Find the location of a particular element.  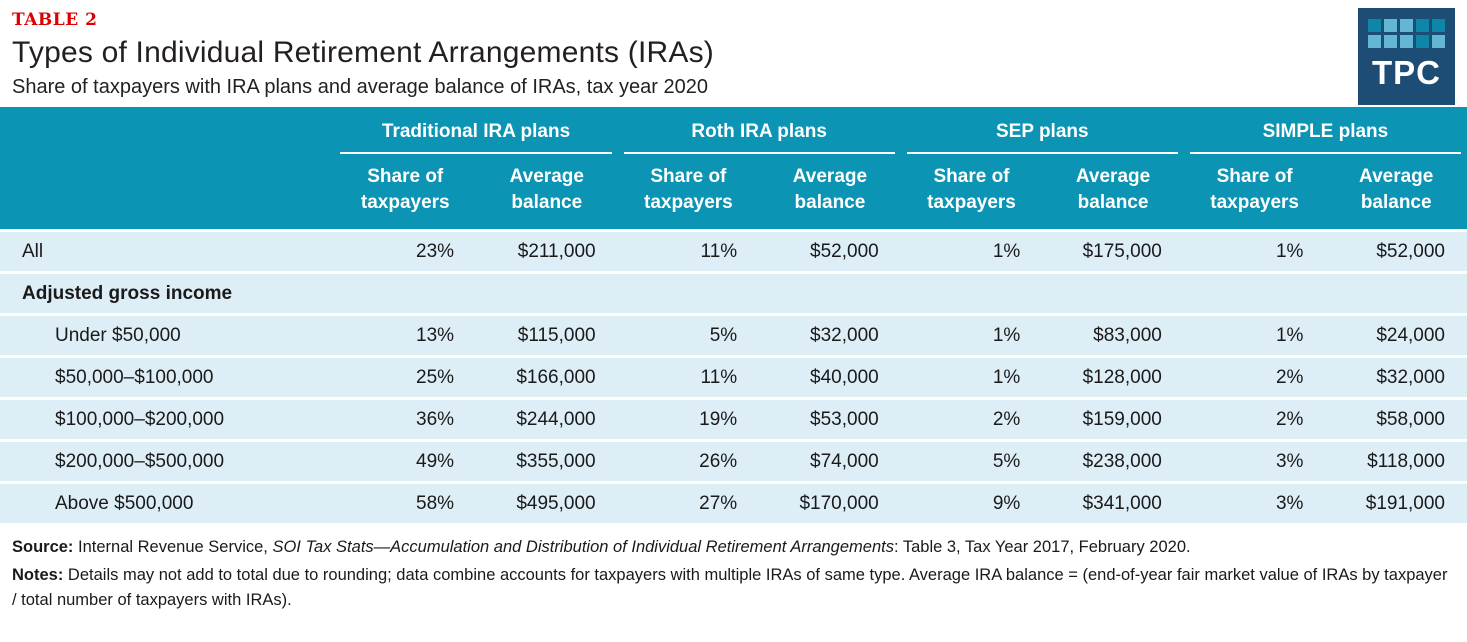

cell-value: 9% is located at coordinates (971, 505).